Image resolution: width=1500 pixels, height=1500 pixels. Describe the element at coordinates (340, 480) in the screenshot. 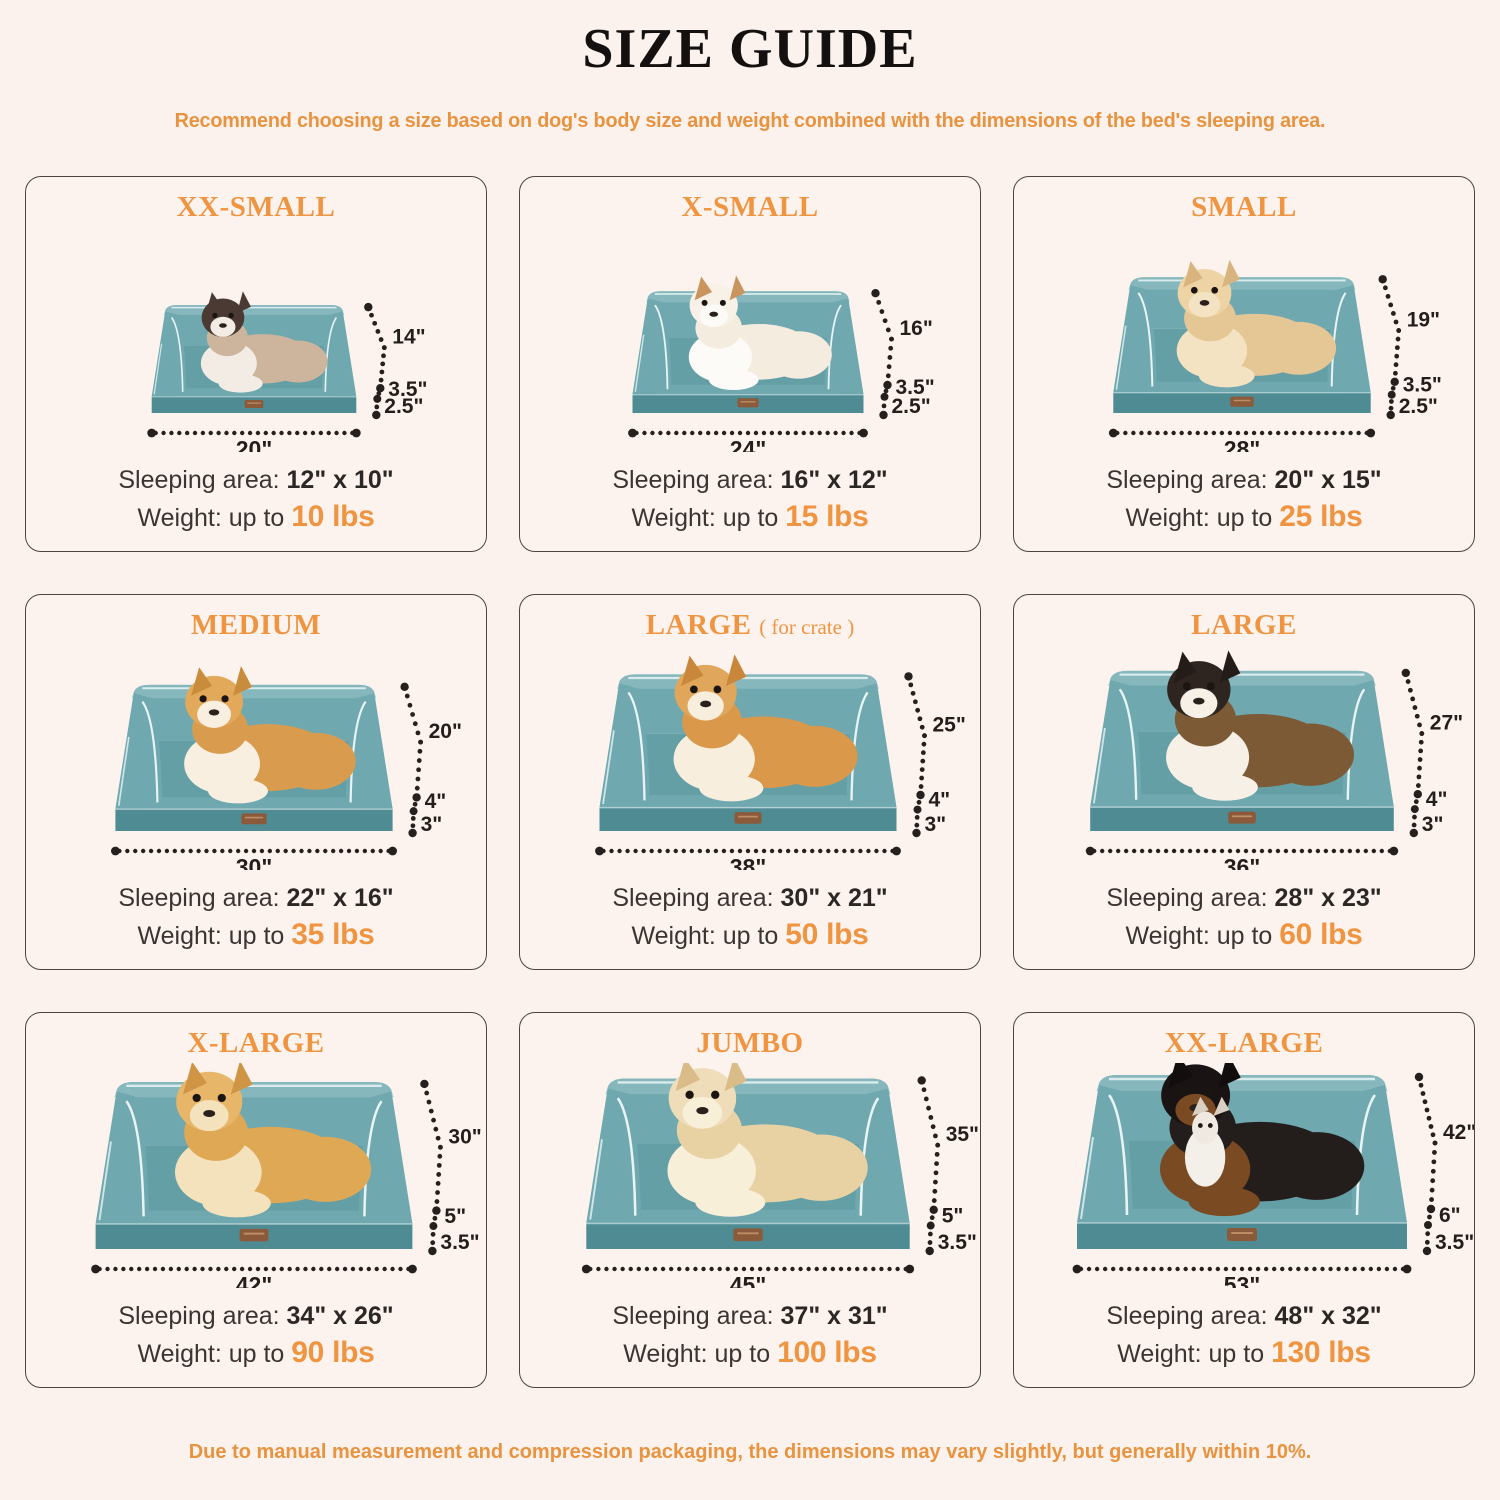

I see `sleeping-area-value: 12" x 10"` at that location.